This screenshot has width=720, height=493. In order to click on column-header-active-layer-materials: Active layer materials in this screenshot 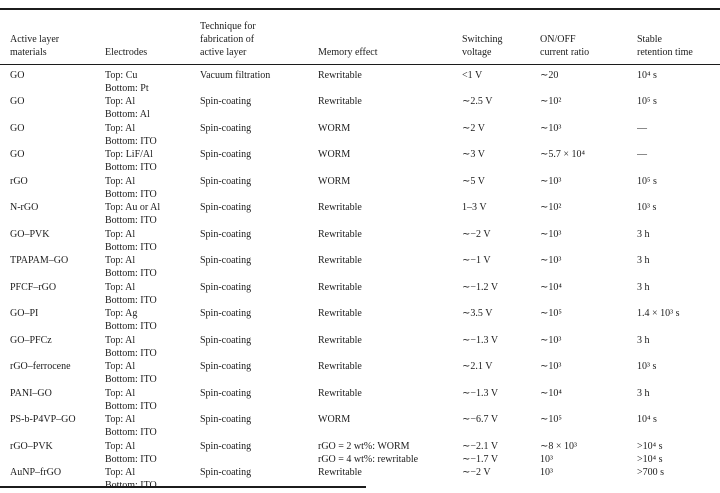, I will do `click(52, 36)`.